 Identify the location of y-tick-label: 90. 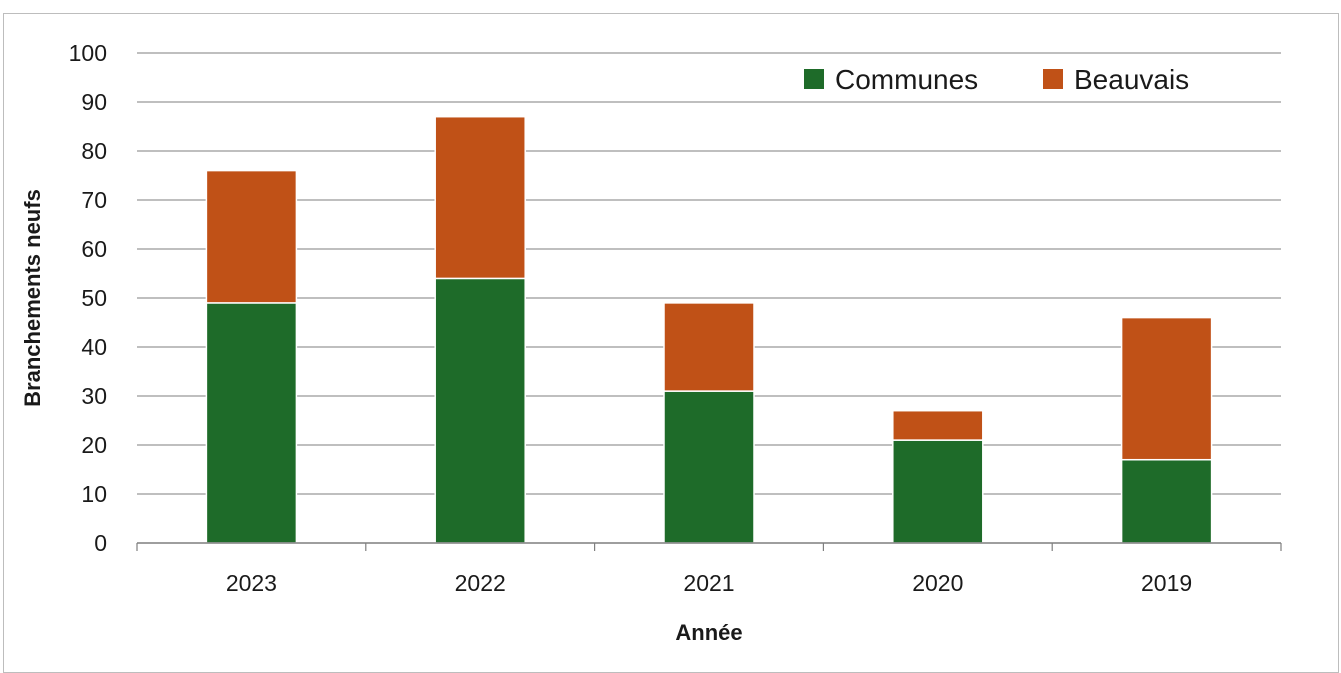
(94, 102).